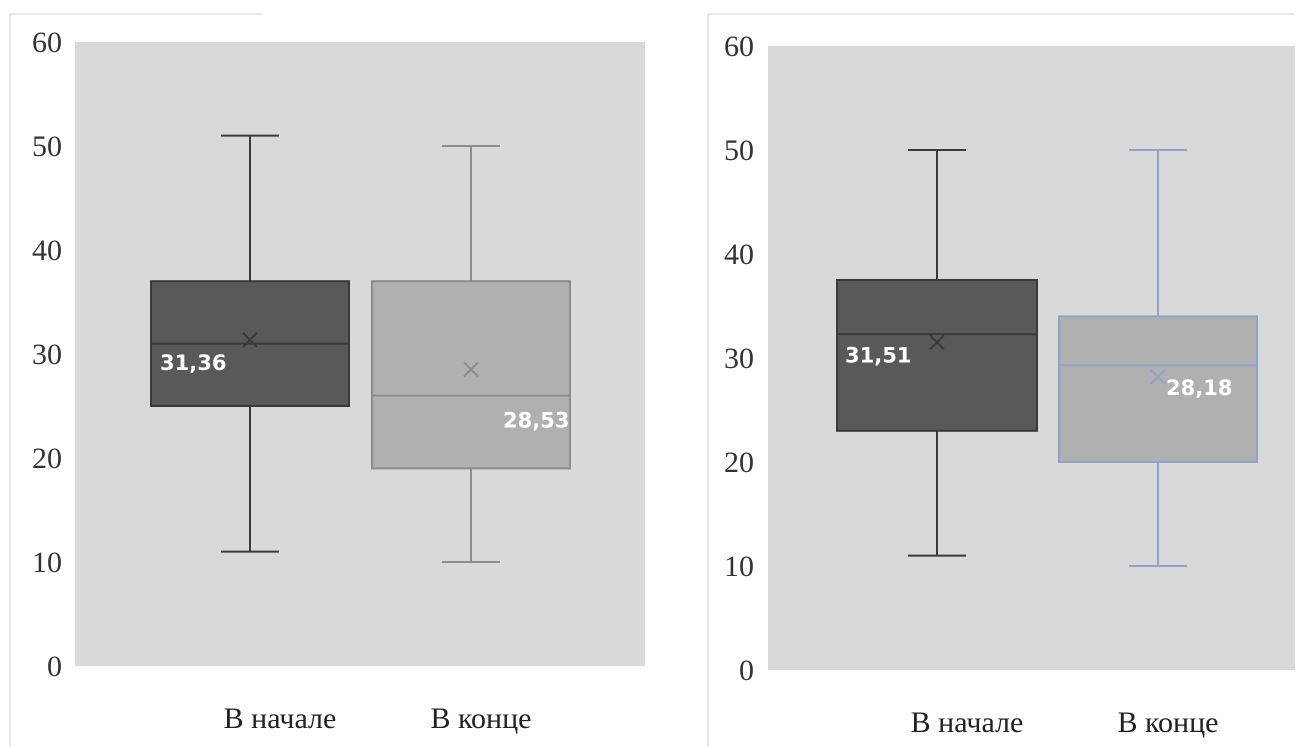  I want to click on box-start: 31,36, so click(250, 343).